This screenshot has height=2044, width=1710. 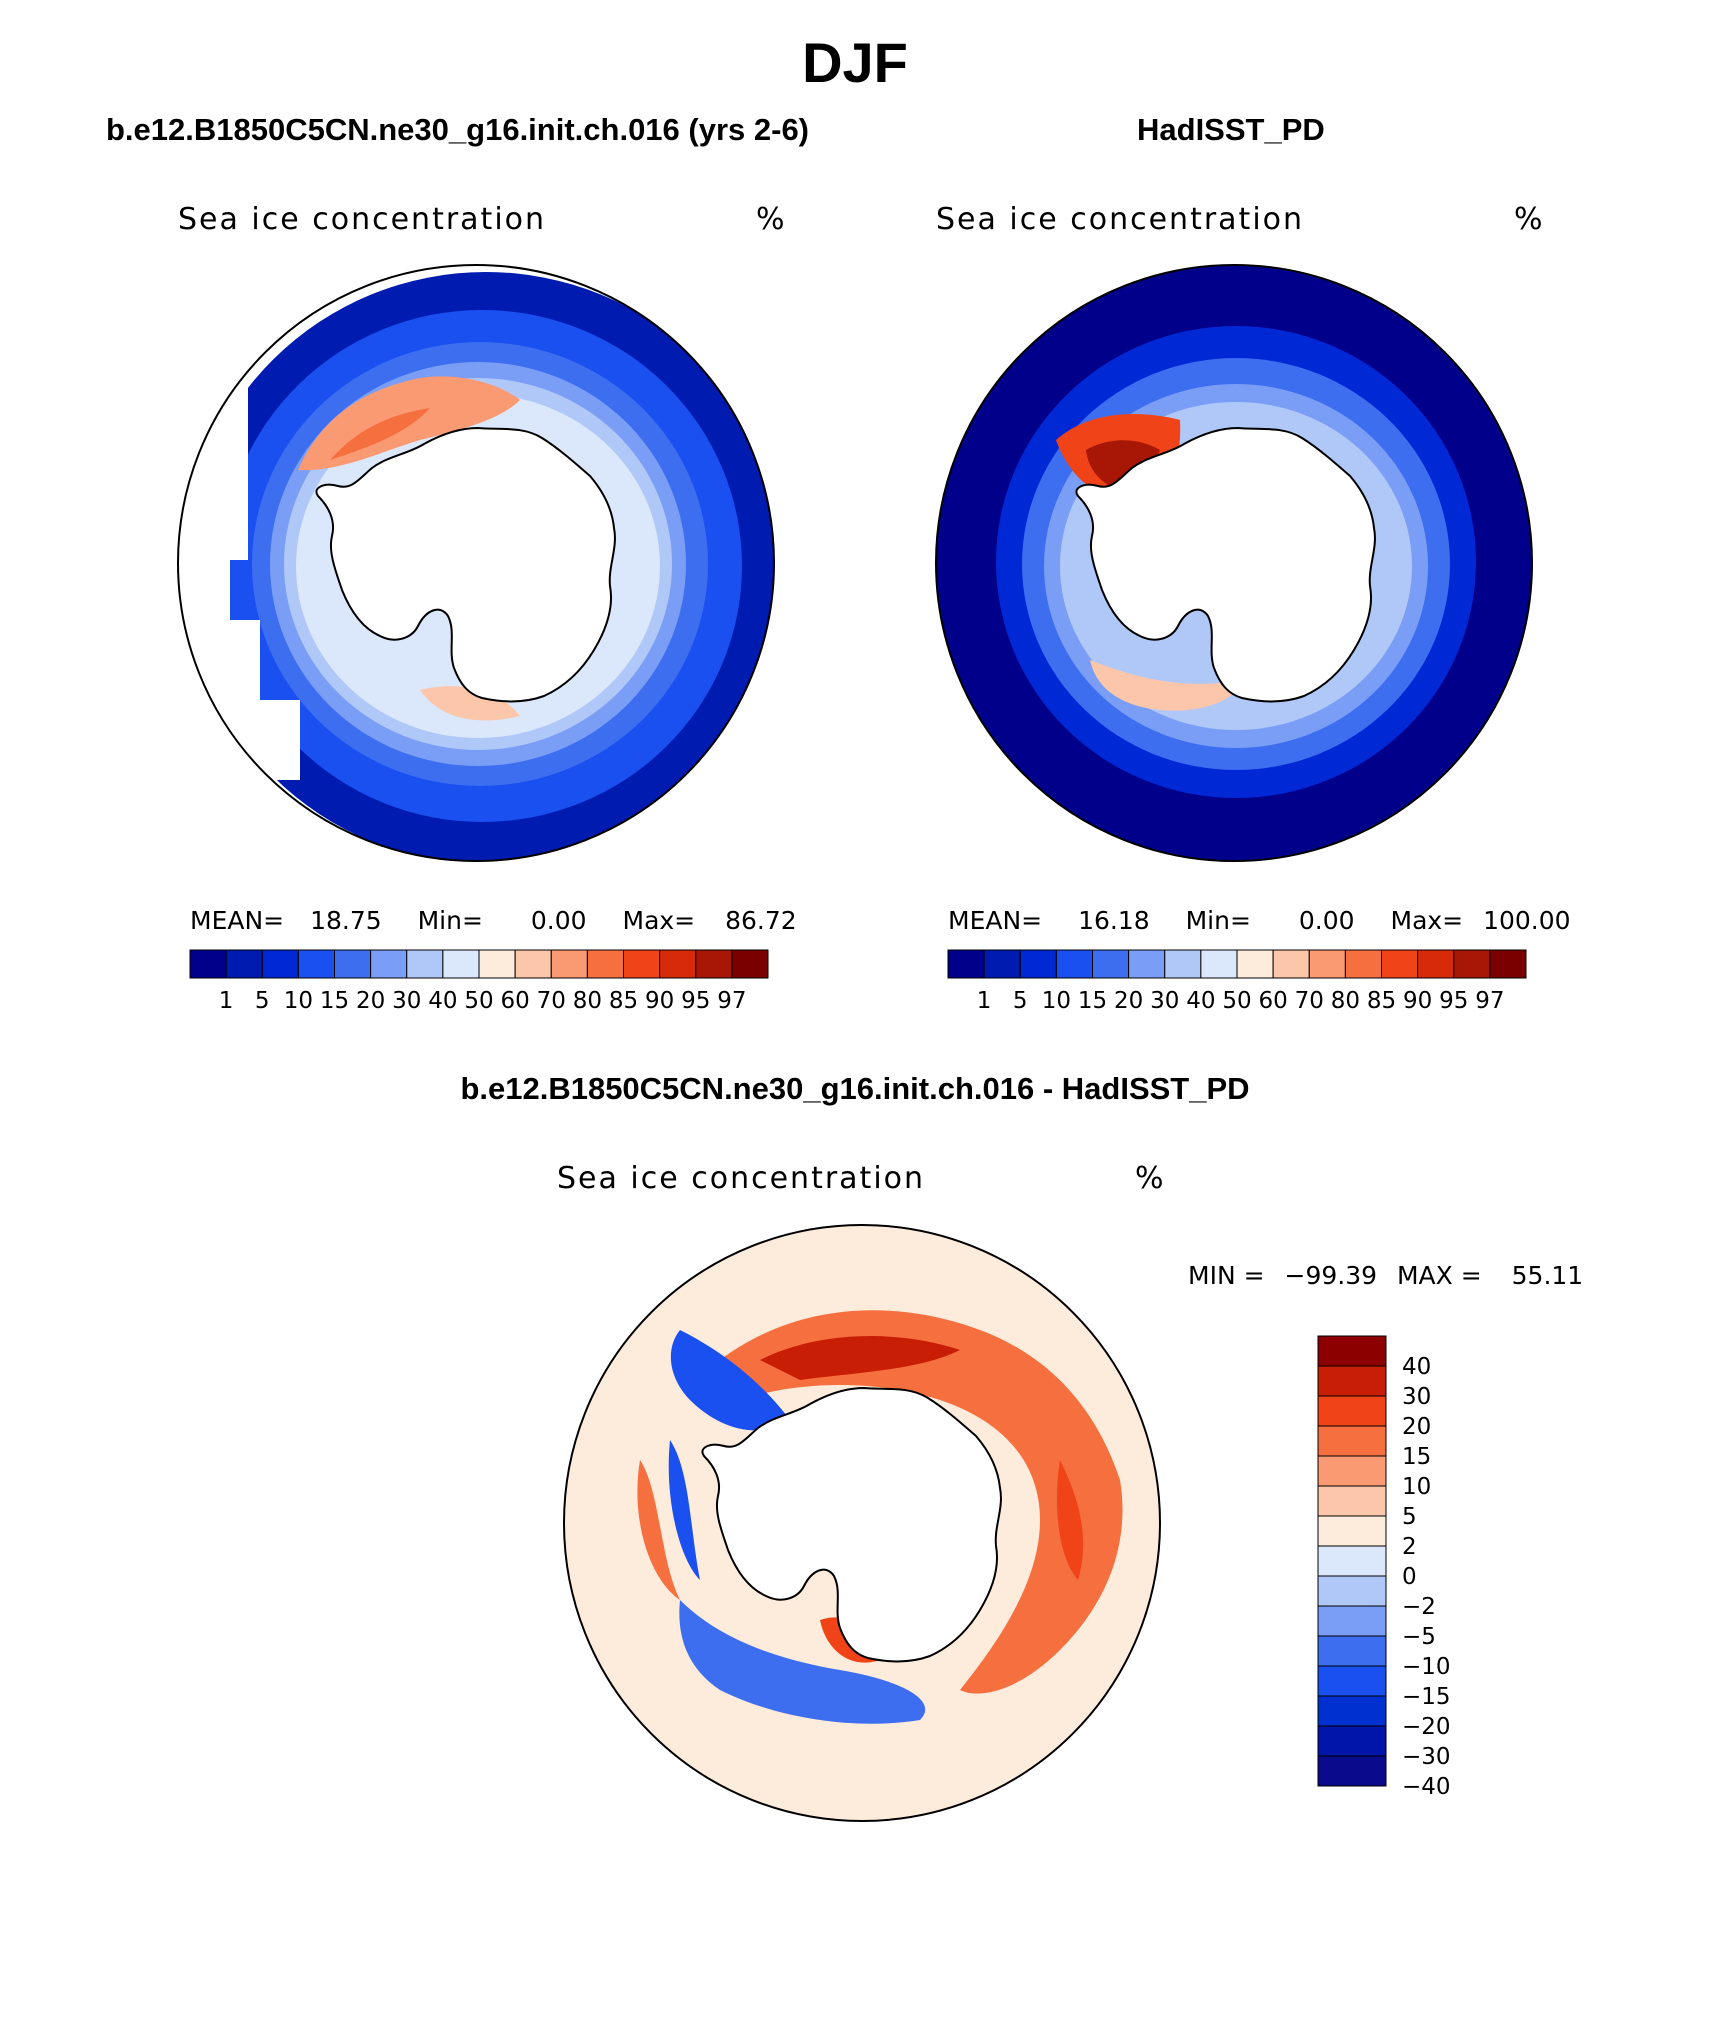 I want to click on diff-colorbar-label: 30, so click(x=1416, y=1397).